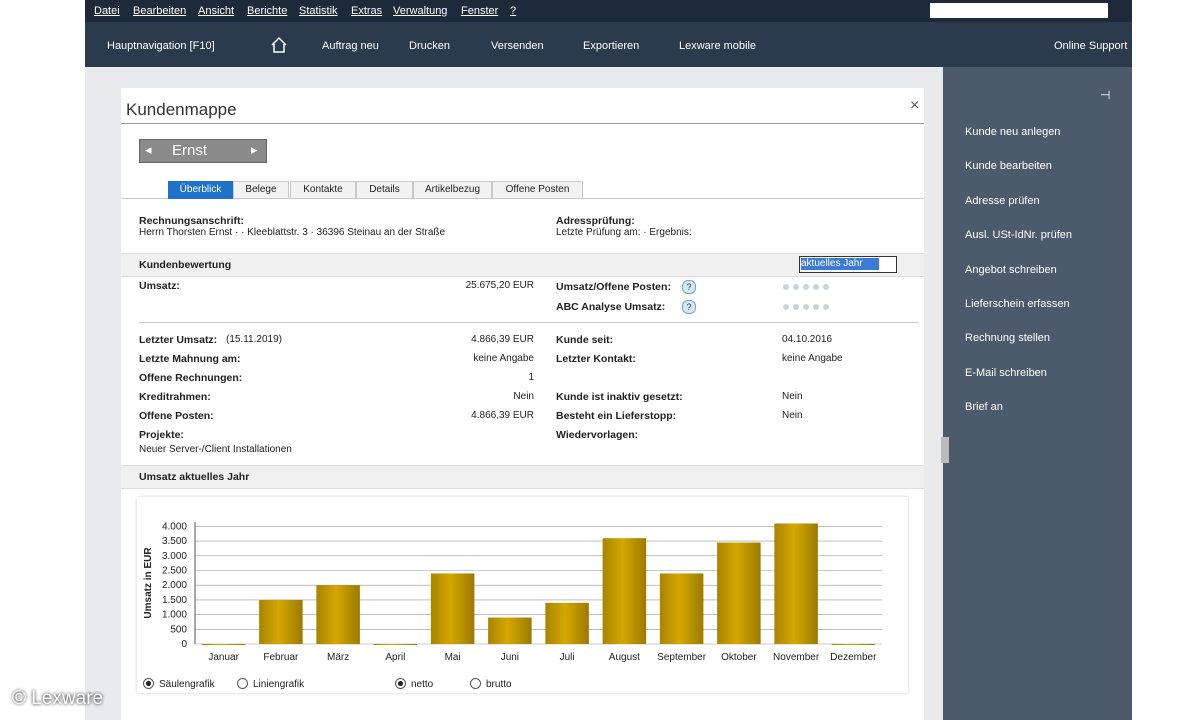 The width and height of the screenshot is (1200, 720). Describe the element at coordinates (616, 416) in the screenshot. I see `detail-label: Besteht ein Lieferstopp:` at that location.